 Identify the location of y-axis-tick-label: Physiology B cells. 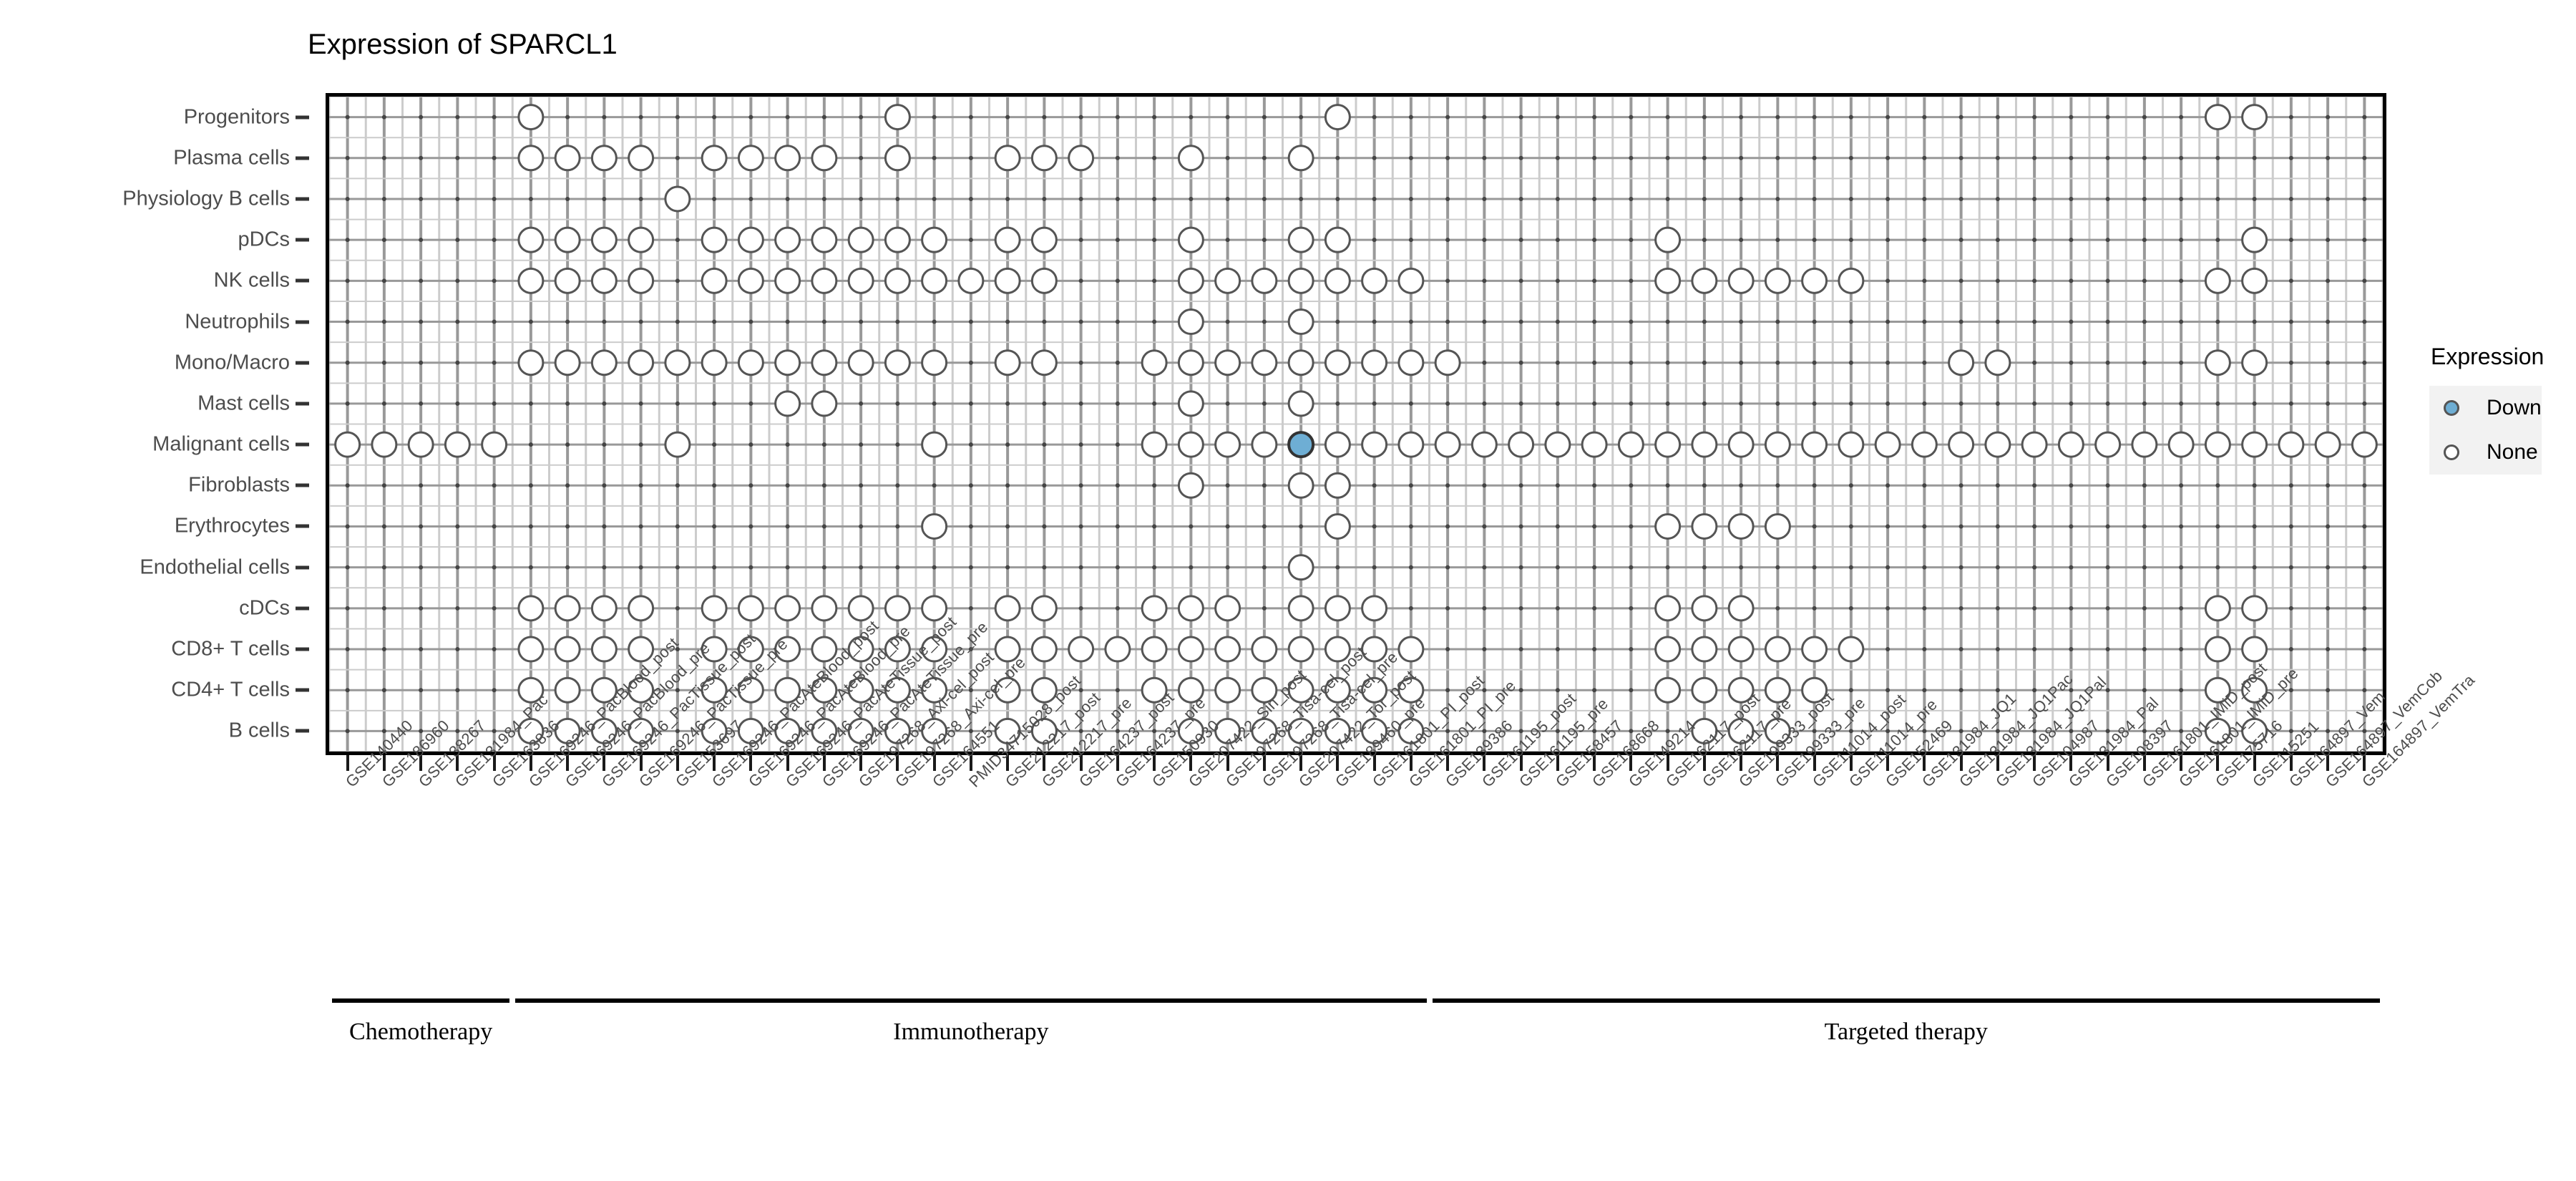
(206, 198).